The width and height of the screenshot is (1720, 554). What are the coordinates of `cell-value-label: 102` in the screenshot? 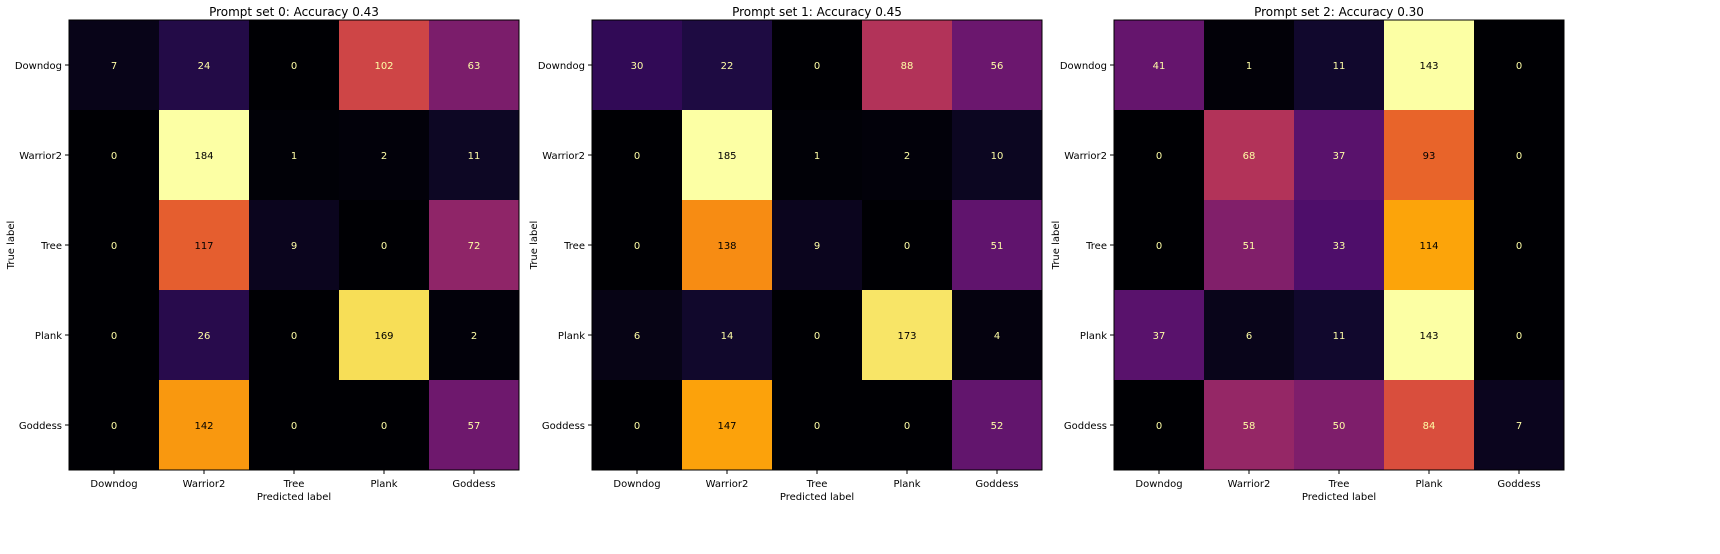 It's located at (383, 66).